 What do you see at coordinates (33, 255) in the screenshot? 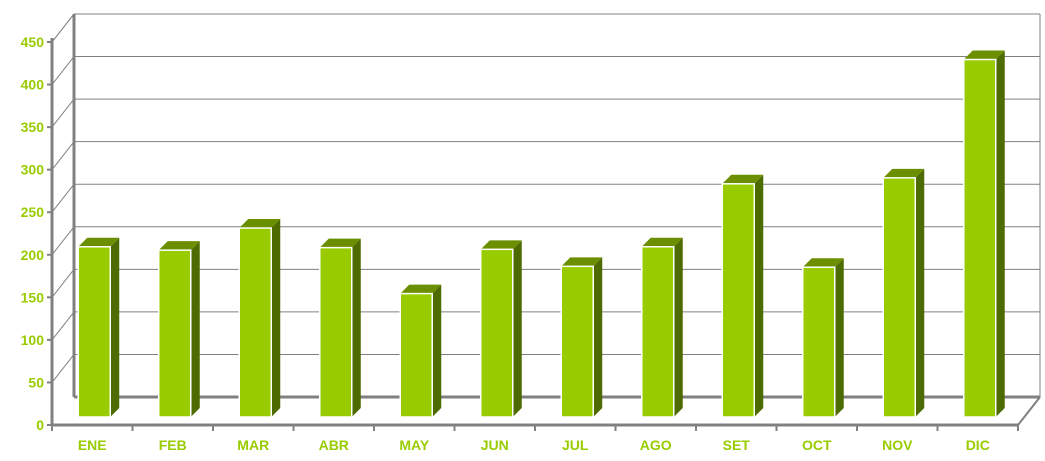
I see `y-tick-label: 200` at bounding box center [33, 255].